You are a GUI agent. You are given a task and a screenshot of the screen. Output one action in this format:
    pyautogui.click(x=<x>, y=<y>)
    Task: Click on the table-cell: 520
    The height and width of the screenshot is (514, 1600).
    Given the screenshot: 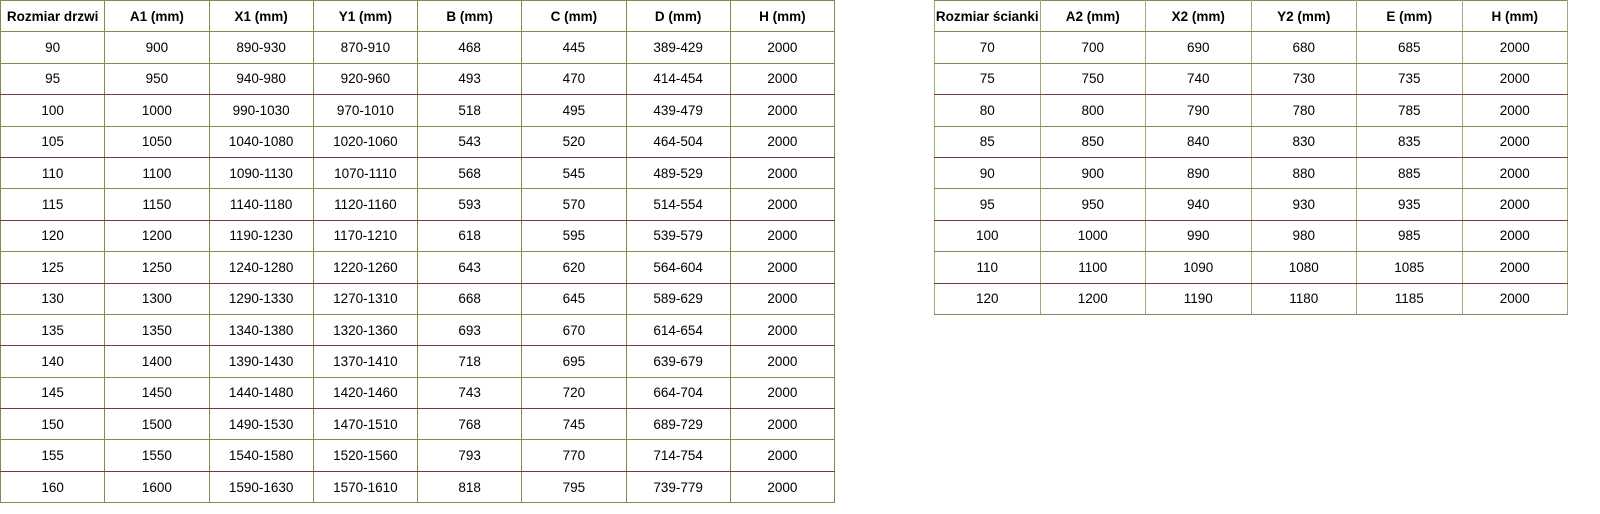 What is the action you would take?
    pyautogui.click(x=574, y=141)
    